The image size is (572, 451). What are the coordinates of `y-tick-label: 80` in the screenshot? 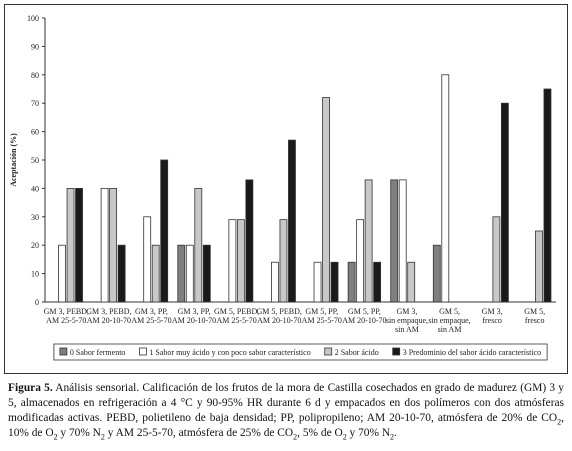 It's located at (35, 75).